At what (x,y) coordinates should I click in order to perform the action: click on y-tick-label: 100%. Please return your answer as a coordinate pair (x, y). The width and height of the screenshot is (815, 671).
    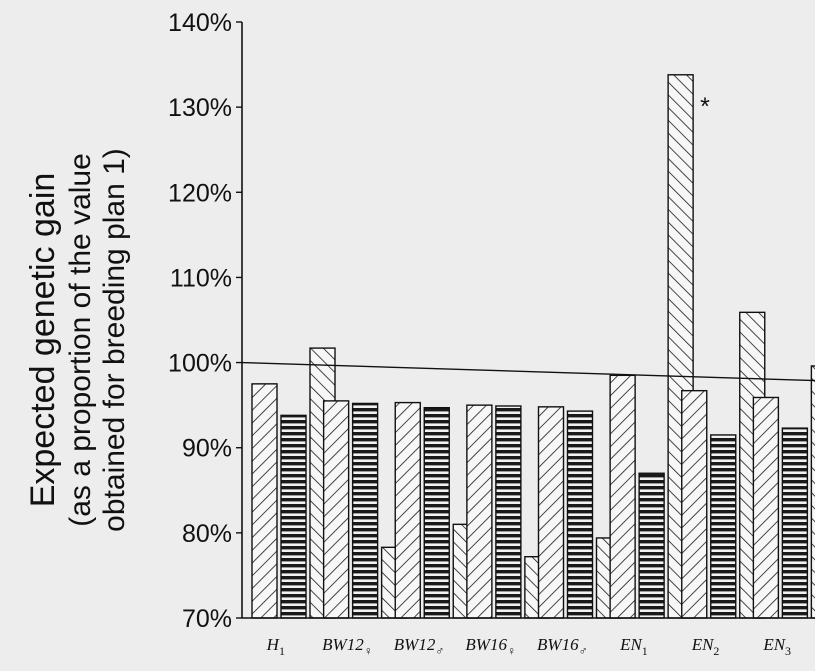
    Looking at the image, I should click on (200, 364).